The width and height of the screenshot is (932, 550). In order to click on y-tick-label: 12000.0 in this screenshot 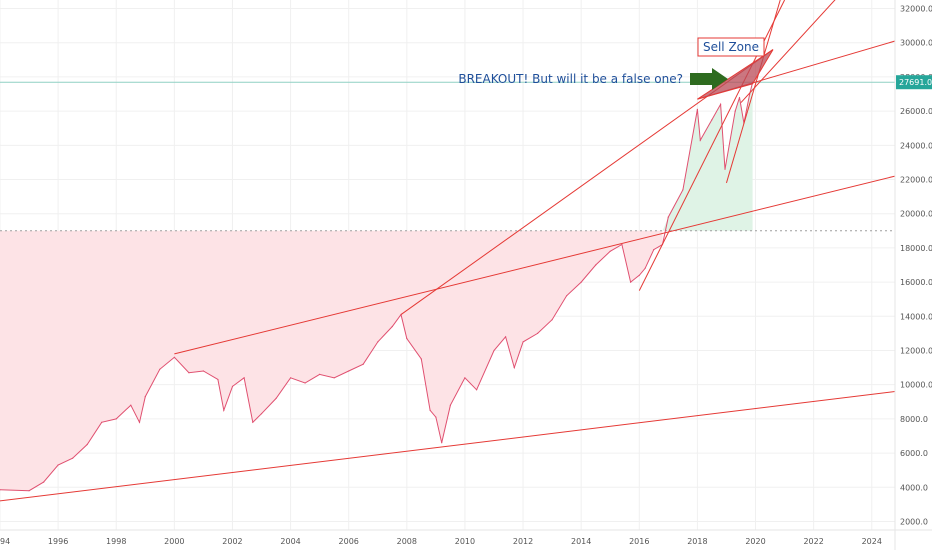, I will do `click(916, 350)`.